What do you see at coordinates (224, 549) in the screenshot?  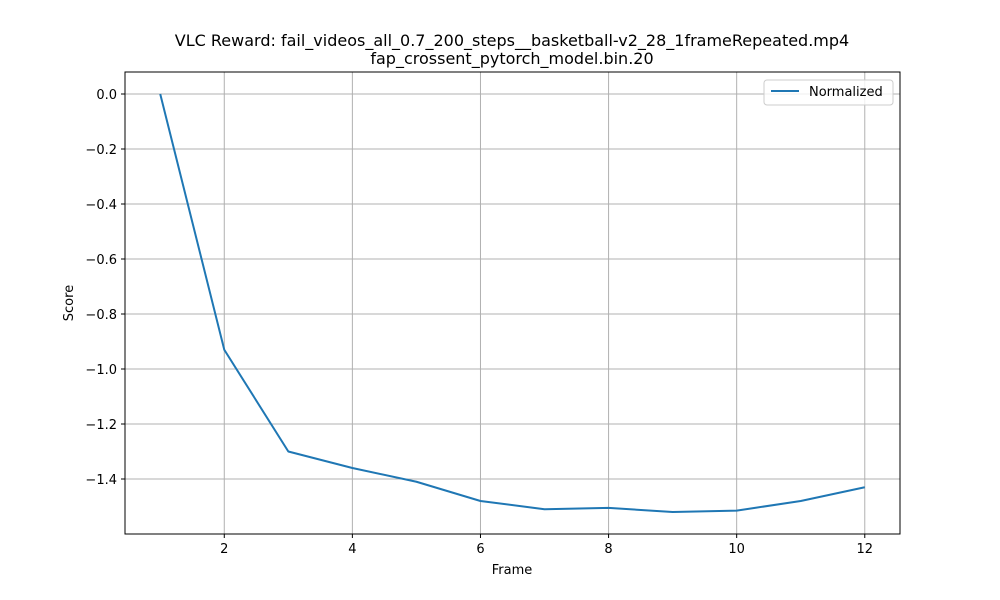 I see `x-tick-label: 2` at bounding box center [224, 549].